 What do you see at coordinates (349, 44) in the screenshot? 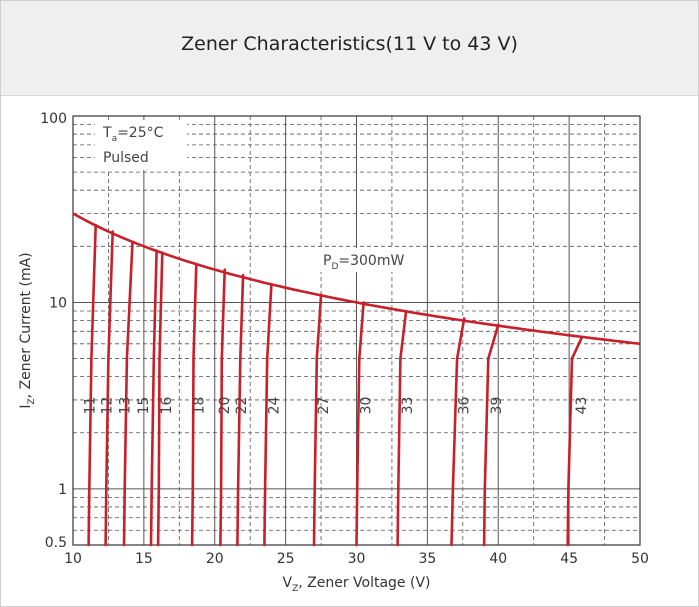
I see `chart-title: Zener Characteristics(11 V to 43 V)` at bounding box center [349, 44].